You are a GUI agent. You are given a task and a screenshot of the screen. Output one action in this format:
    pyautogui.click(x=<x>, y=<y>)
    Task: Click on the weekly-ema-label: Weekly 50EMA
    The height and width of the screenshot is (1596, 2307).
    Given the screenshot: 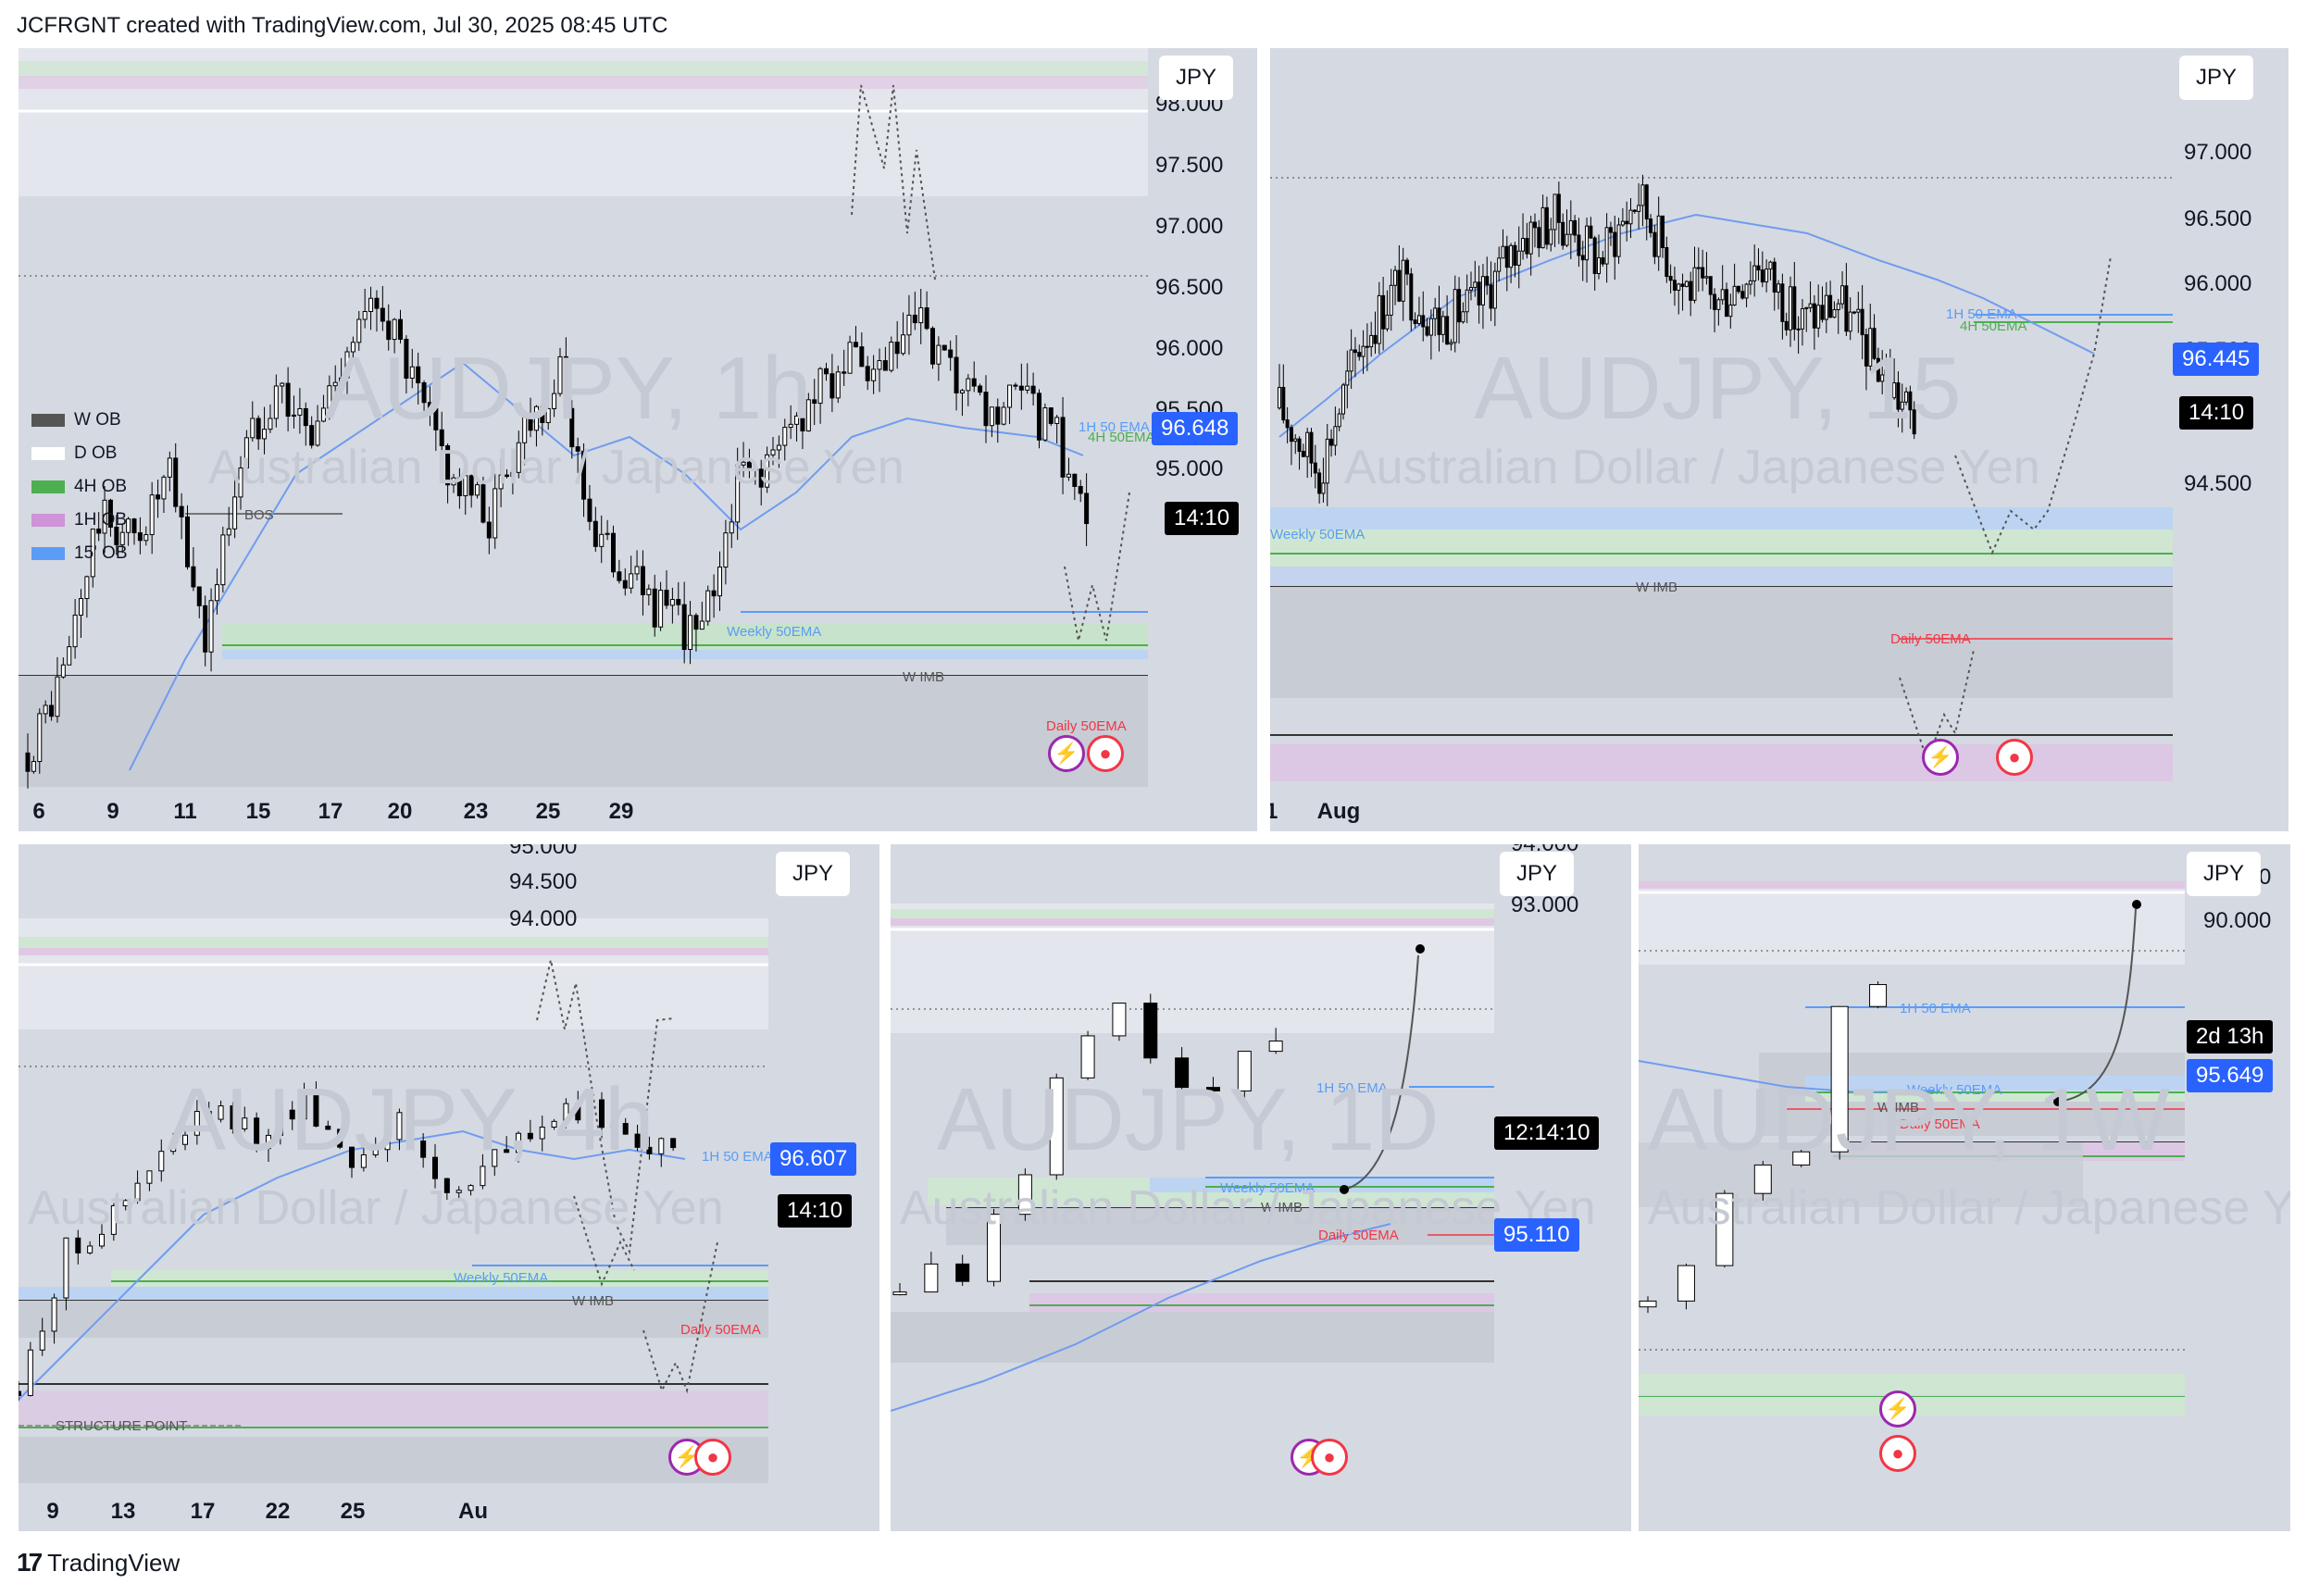 What is the action you would take?
    pyautogui.click(x=774, y=632)
    